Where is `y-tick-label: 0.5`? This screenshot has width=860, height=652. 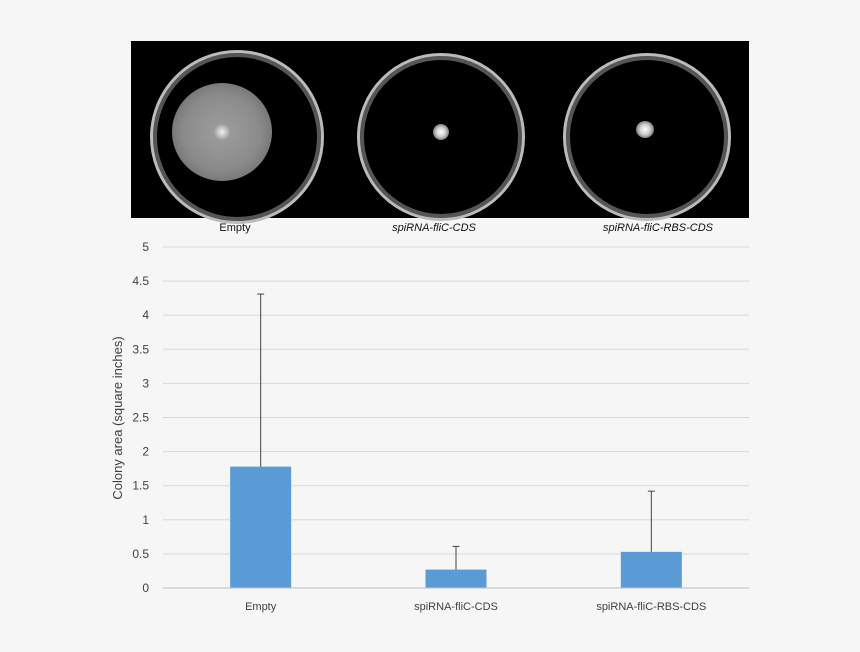
y-tick-label: 0.5 is located at coordinates (140, 554).